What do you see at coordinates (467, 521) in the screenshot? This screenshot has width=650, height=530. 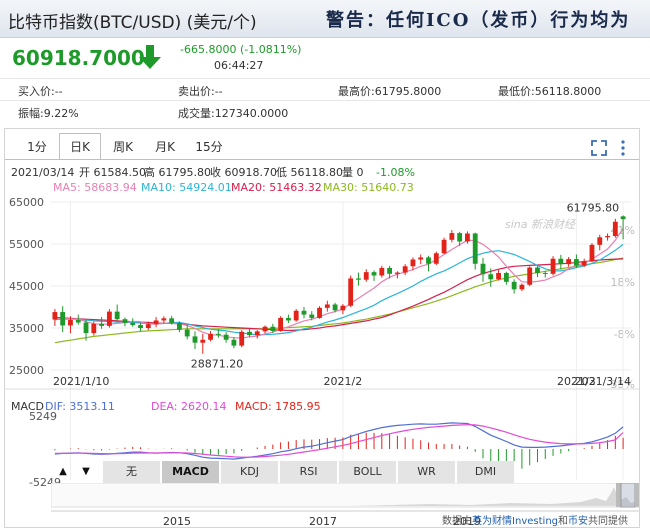 I see `year-label-2019: 2019` at bounding box center [467, 521].